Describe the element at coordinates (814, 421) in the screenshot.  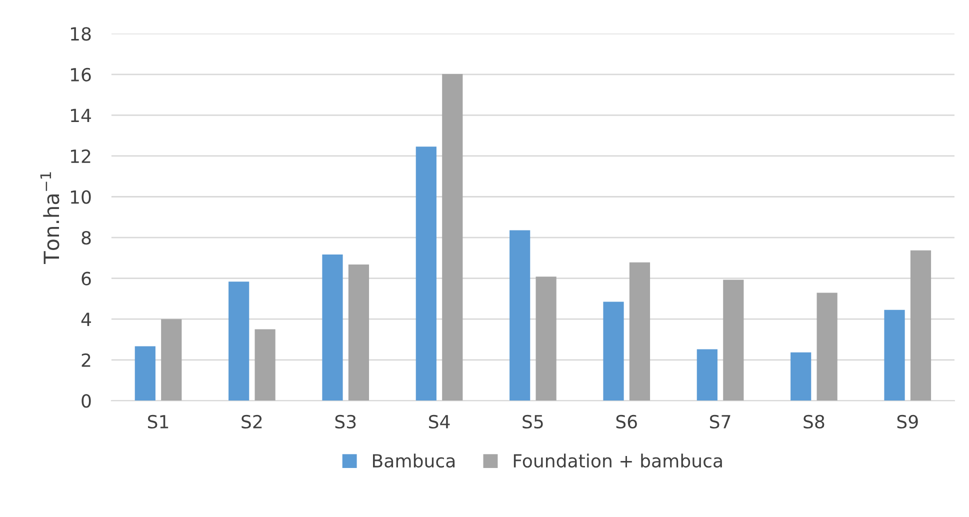
I see `x-tick-label: S8` at that location.